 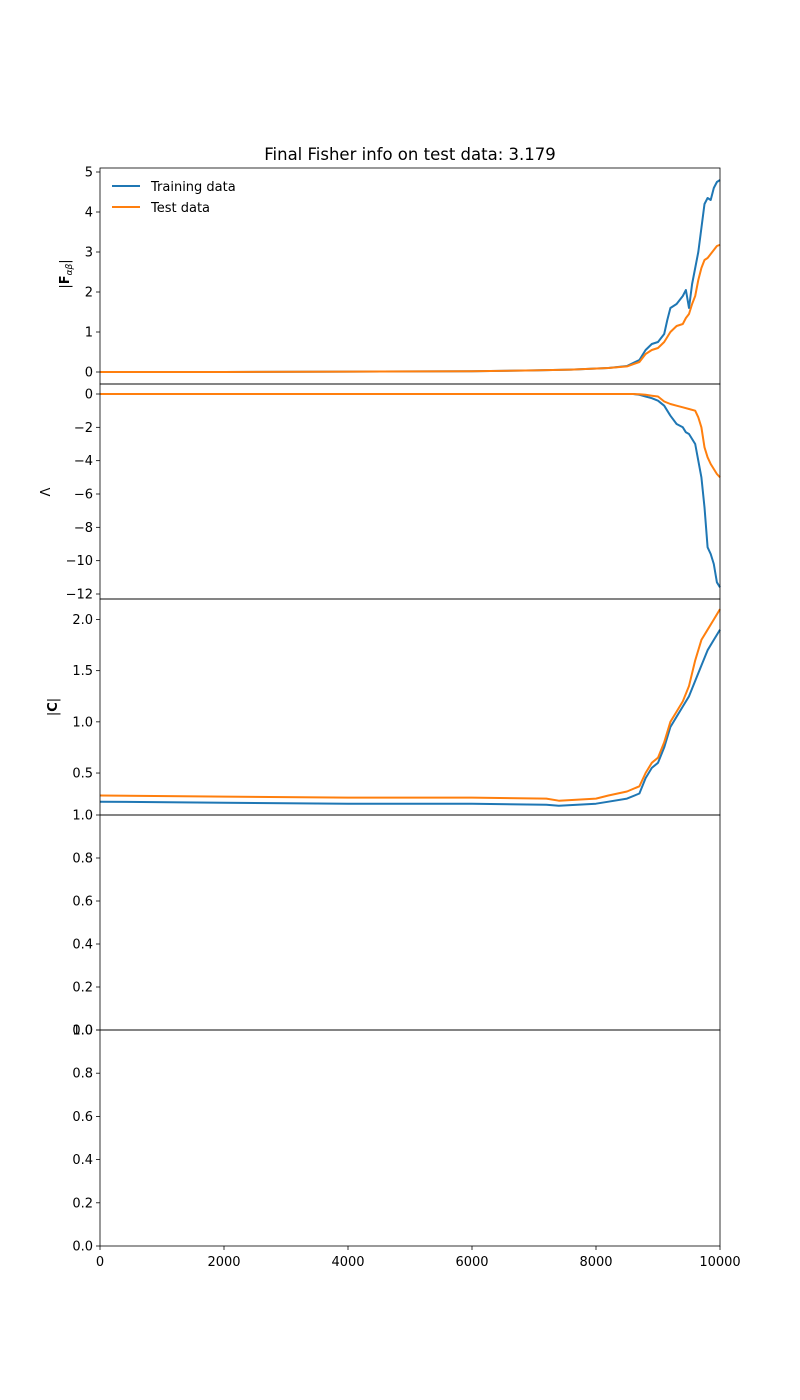 I want to click on y-tick-label-panel-2: 0.5, so click(x=82, y=774).